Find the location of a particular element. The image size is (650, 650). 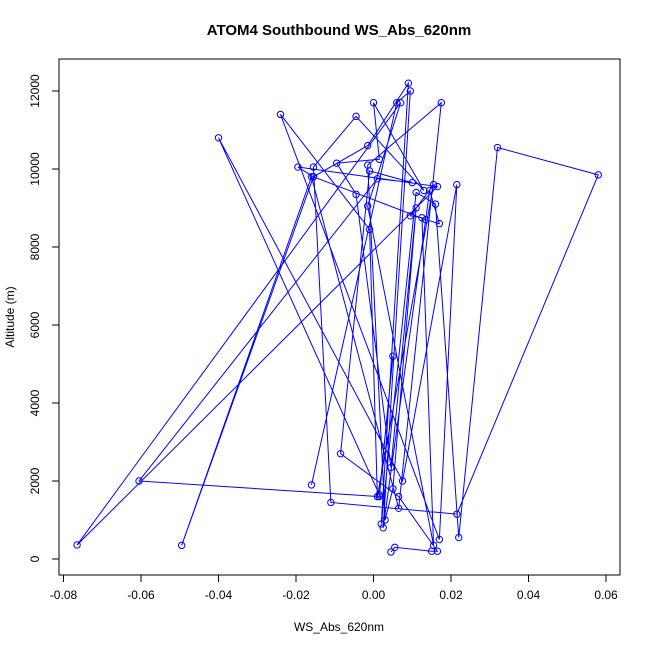

y-tick-label: 10000 is located at coordinates (35, 169).